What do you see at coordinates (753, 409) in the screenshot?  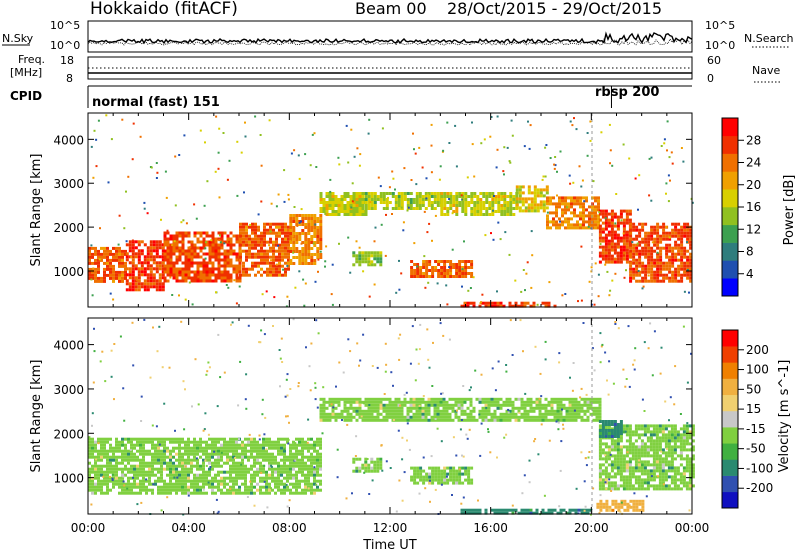 I see `velocity-colorbar-tick-label-4: 15` at bounding box center [753, 409].